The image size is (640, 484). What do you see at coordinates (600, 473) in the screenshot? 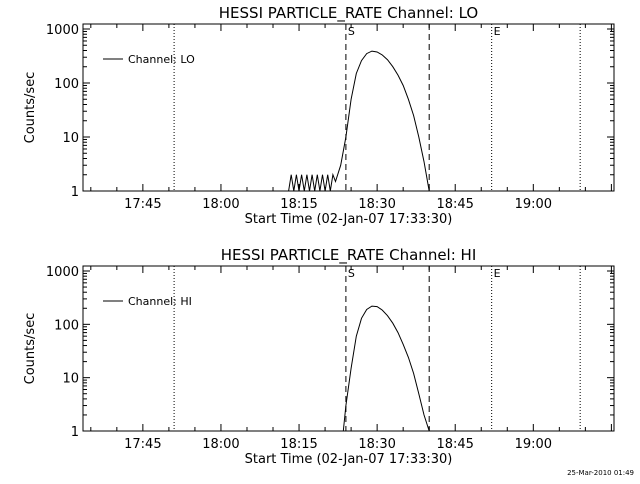
I see `plot-timestamp: 25-Mar-2010 01:49` at bounding box center [600, 473].